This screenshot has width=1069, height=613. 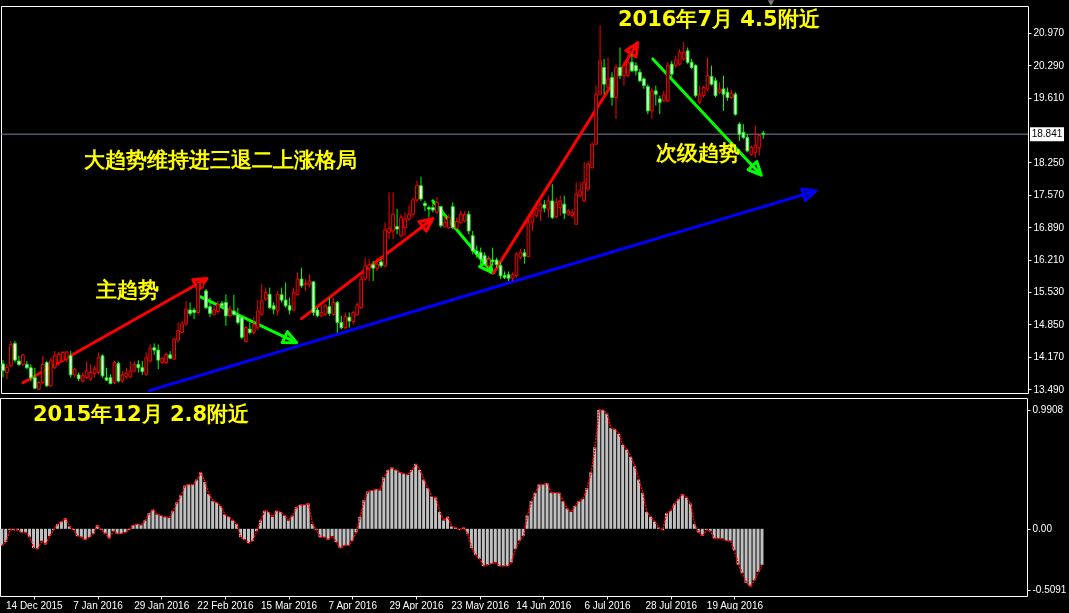 What do you see at coordinates (1049, 389) in the screenshot?
I see `y-tick-label: 13.490` at bounding box center [1049, 389].